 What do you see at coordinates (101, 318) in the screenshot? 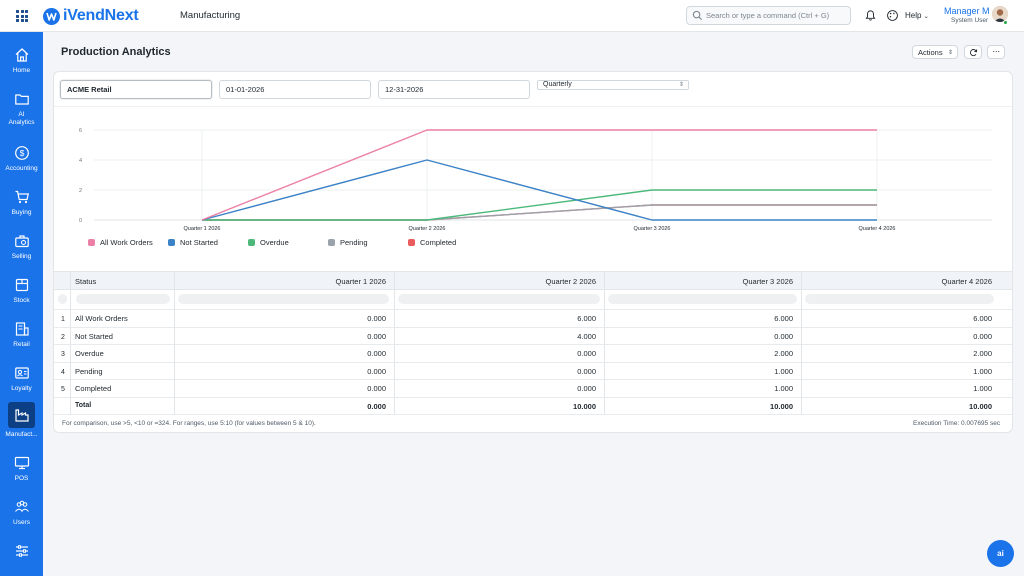
I see `table-cell-status: All Work Orders` at bounding box center [101, 318].